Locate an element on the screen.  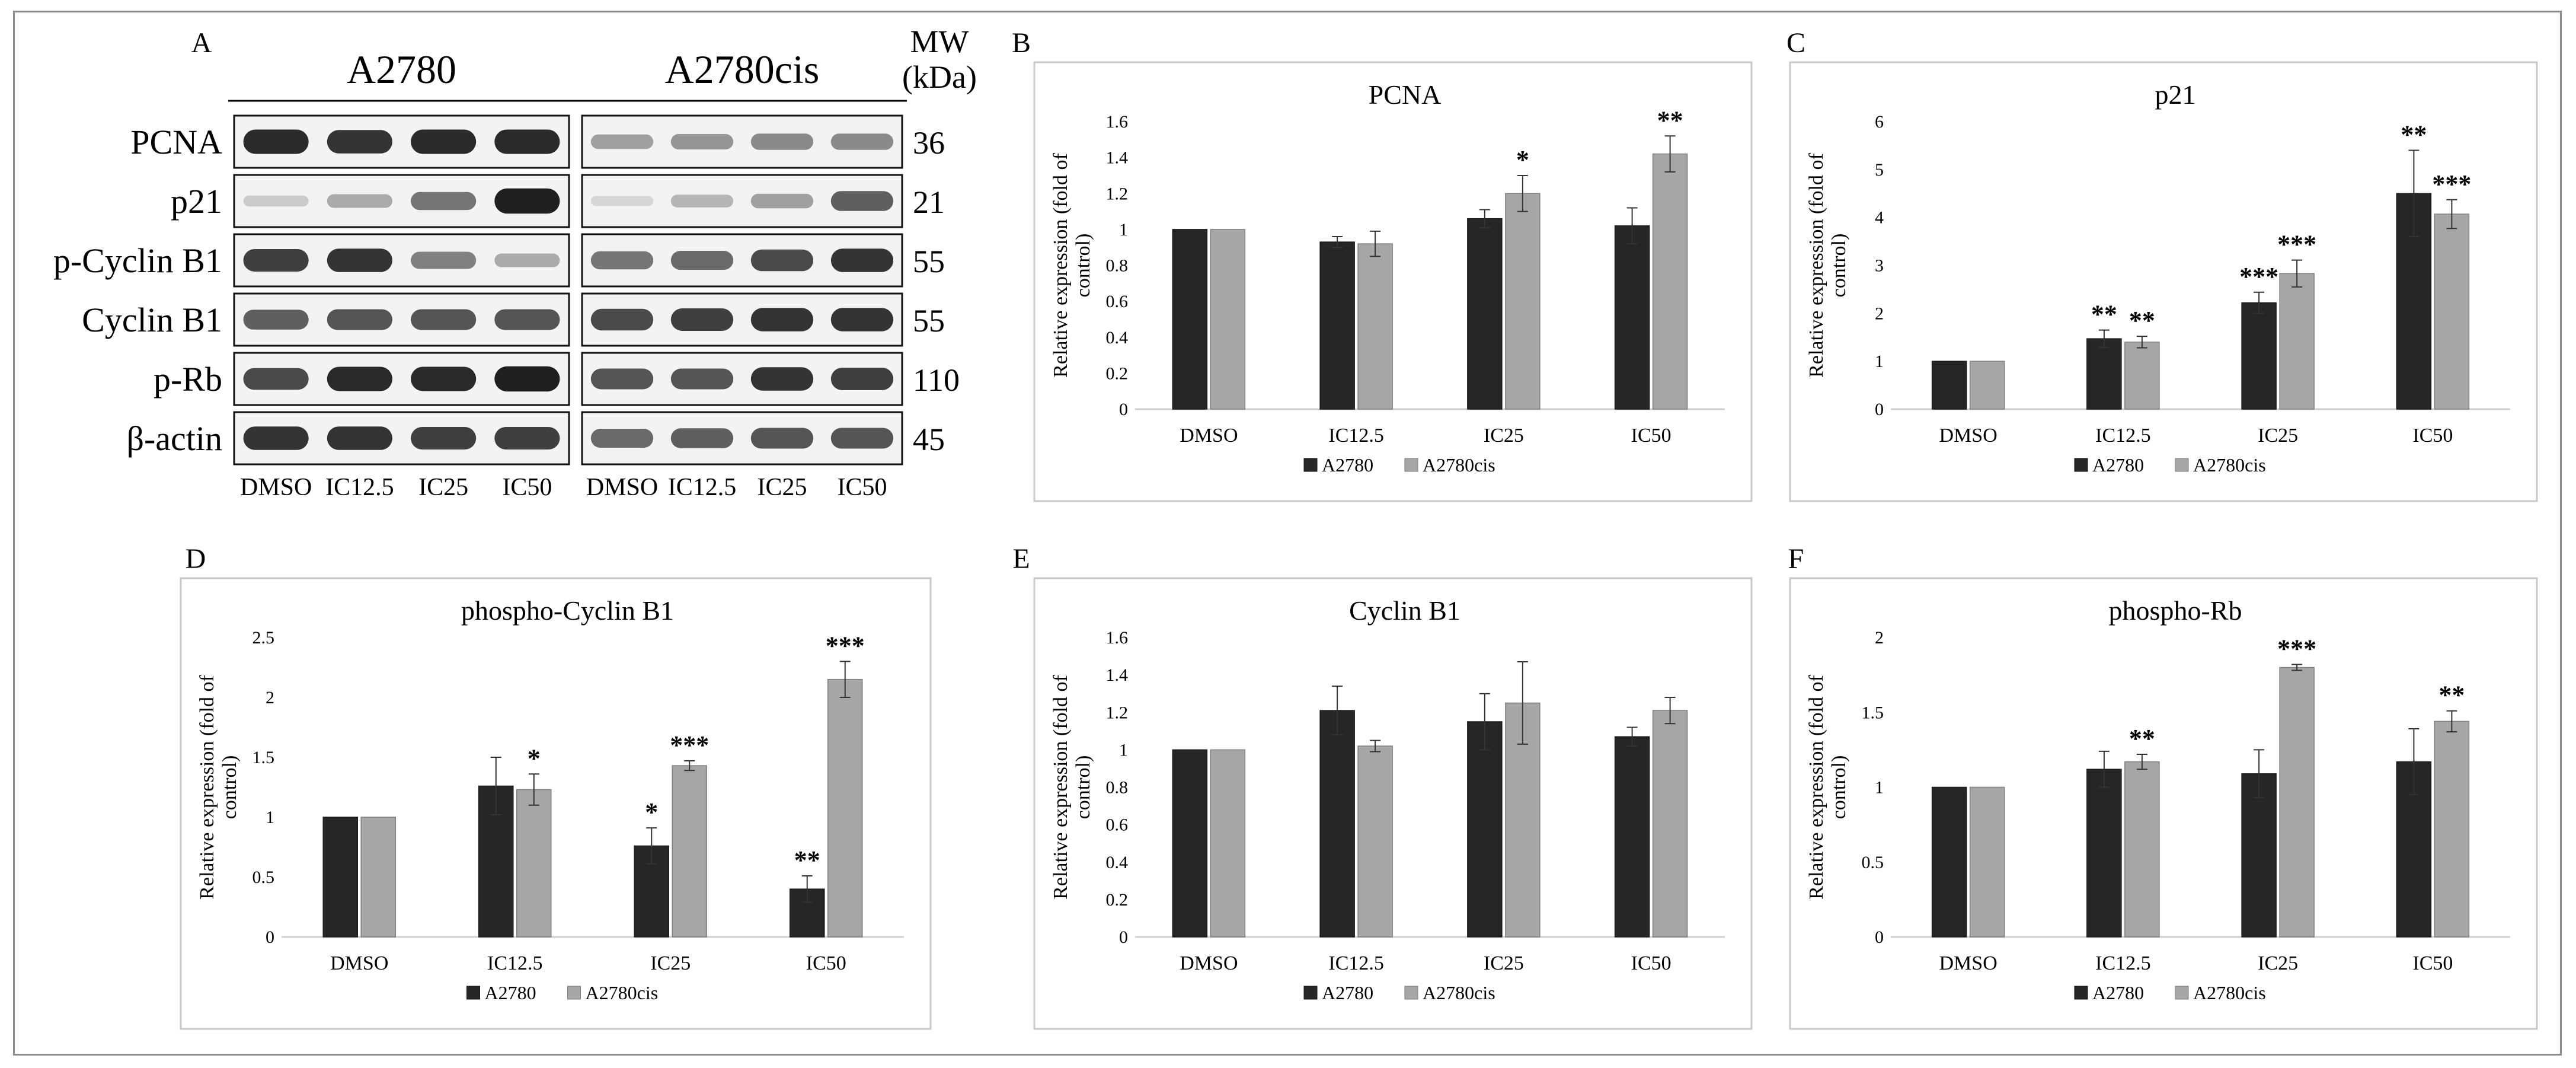
y-tick-label: 0.4 is located at coordinates (1117, 862).